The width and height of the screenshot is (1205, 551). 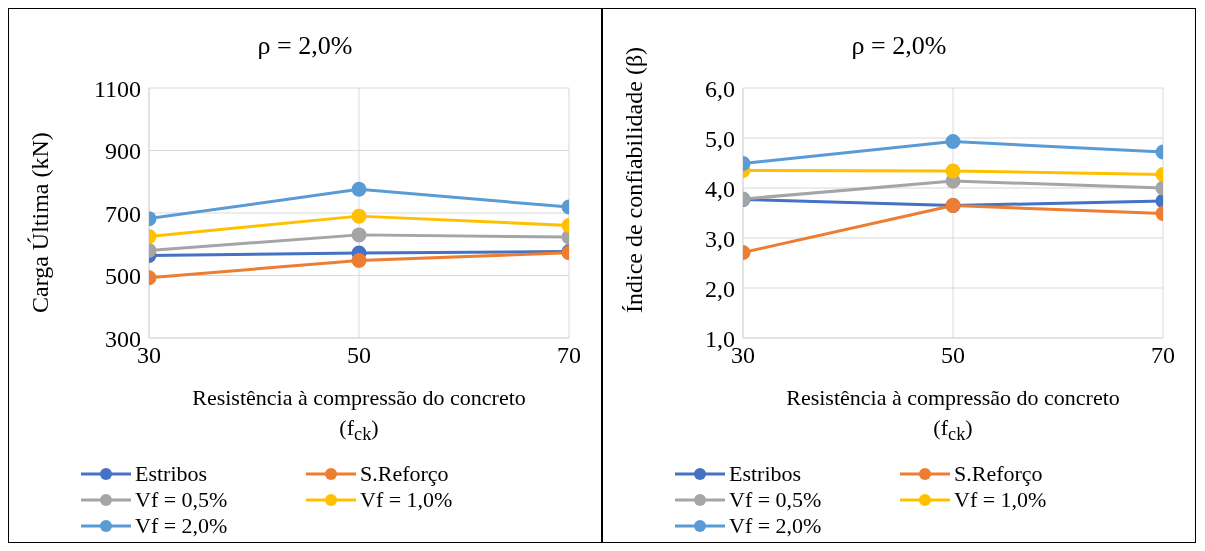 What do you see at coordinates (633, 179) in the screenshot?
I see `y-axis-title: Índice de confiabilidade (β)` at bounding box center [633, 179].